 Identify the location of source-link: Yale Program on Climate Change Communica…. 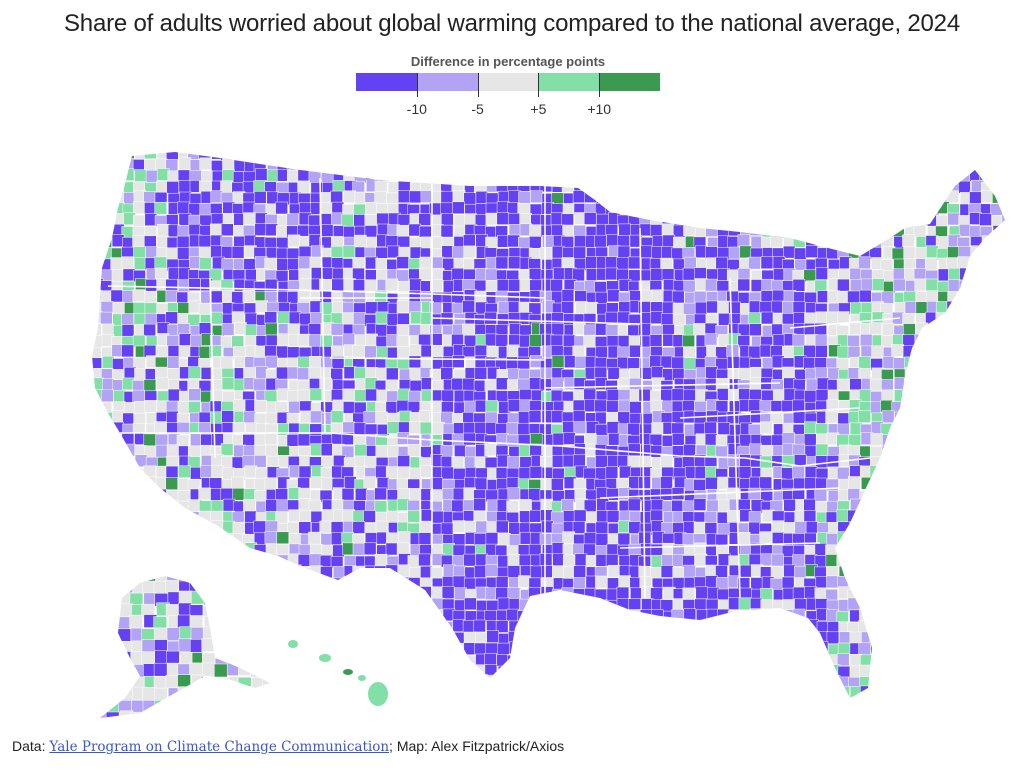
(219, 747).